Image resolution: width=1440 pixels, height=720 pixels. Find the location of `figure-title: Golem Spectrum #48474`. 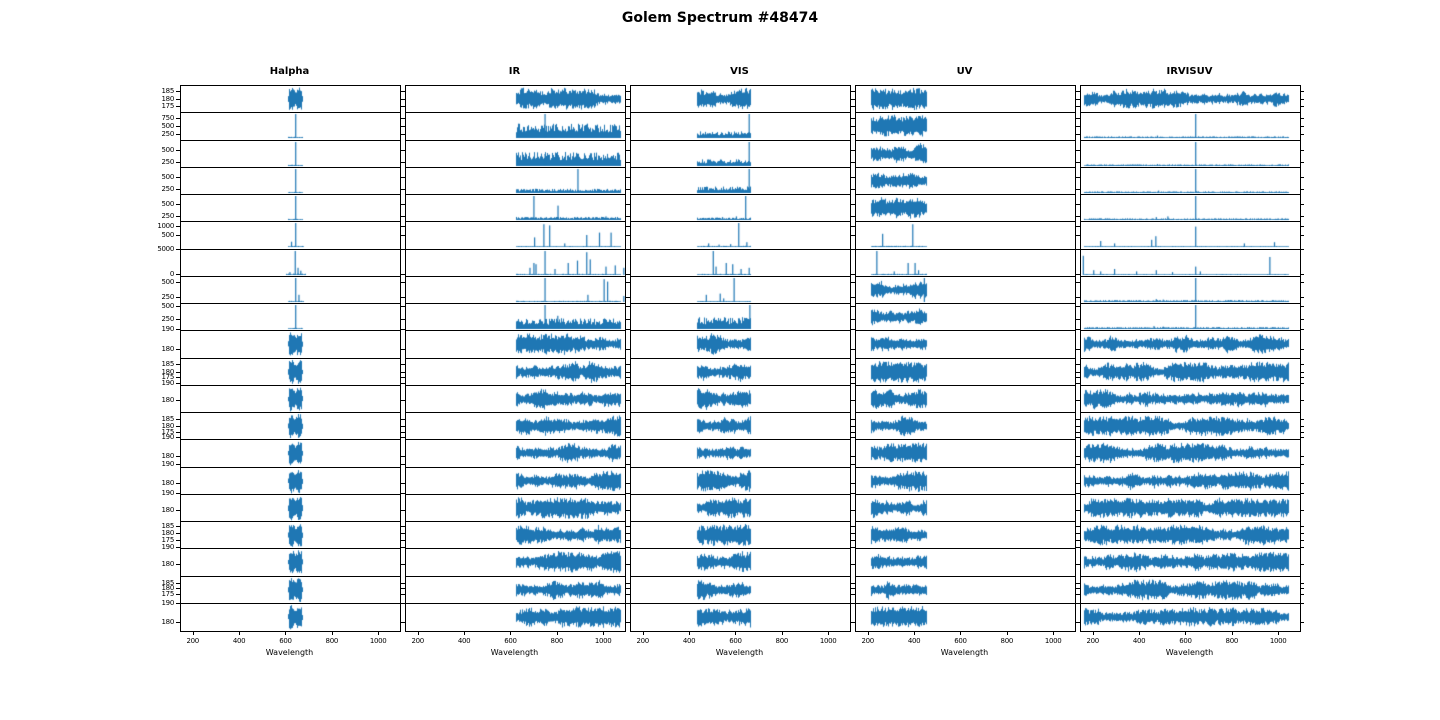

figure-title: Golem Spectrum #48474 is located at coordinates (720, 18).